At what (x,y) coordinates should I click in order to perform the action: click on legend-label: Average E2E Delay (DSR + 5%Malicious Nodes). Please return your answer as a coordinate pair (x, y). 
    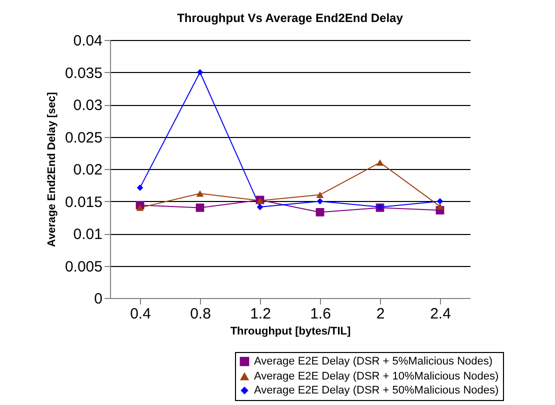
    Looking at the image, I should click on (373, 362).